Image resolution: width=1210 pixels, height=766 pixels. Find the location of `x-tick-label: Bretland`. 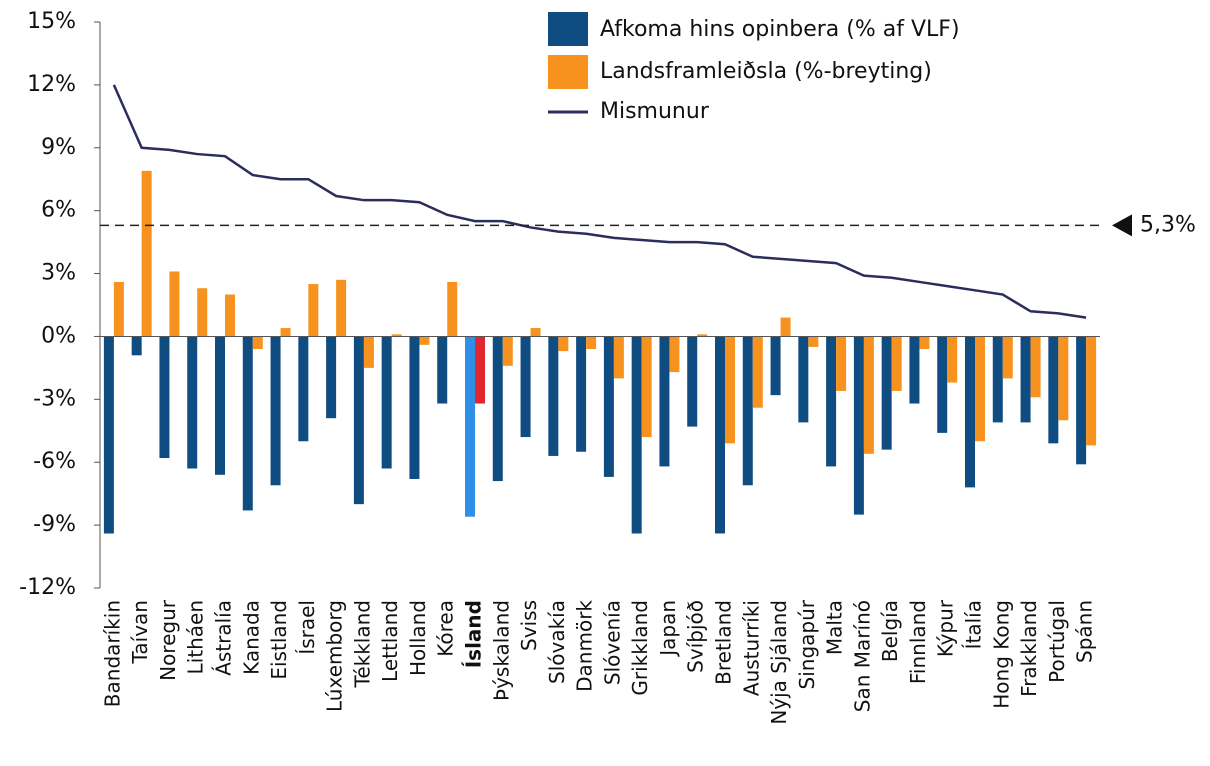

x-tick-label: Bretland is located at coordinates (724, 642).